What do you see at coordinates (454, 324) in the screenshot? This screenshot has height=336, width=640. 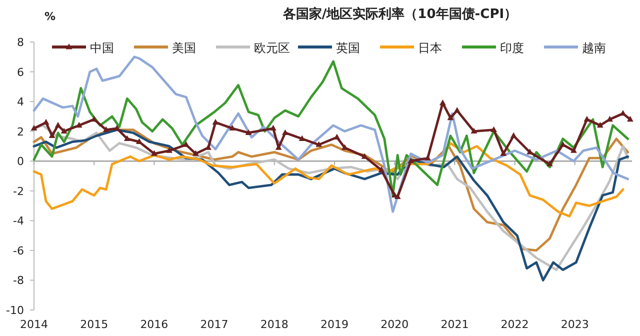 I see `x-tick-label: 2021` at bounding box center [454, 324].